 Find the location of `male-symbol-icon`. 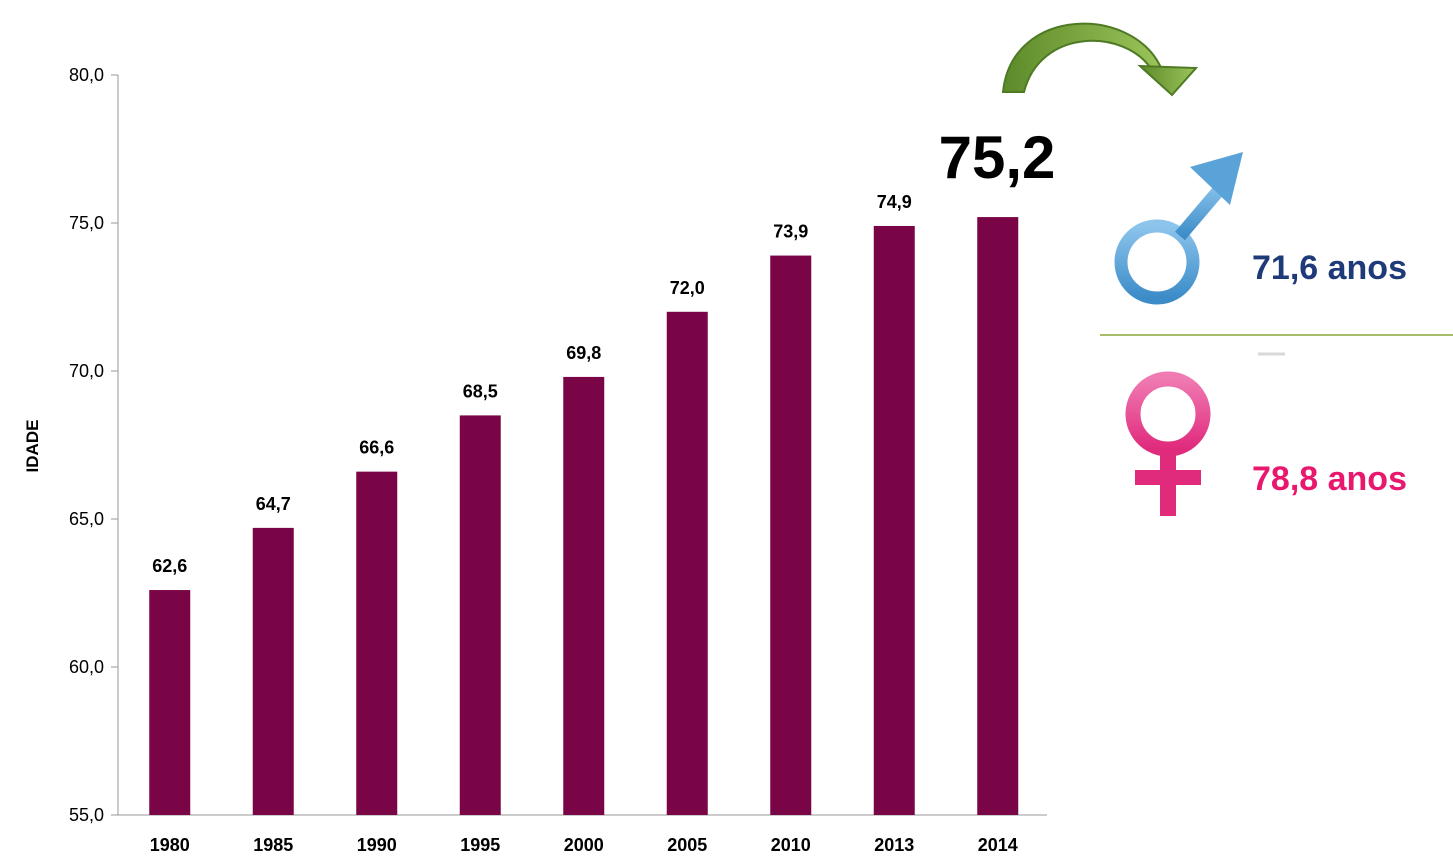

male-symbol-icon is located at coordinates (1178, 228).